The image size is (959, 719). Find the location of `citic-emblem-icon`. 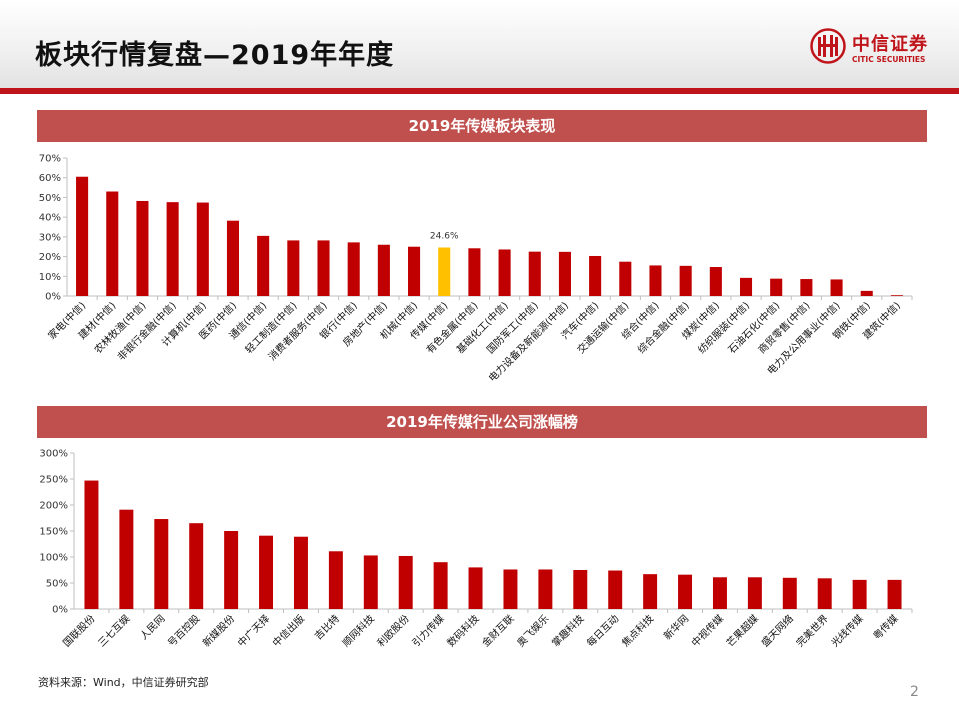

citic-emblem-icon is located at coordinates (828, 46).